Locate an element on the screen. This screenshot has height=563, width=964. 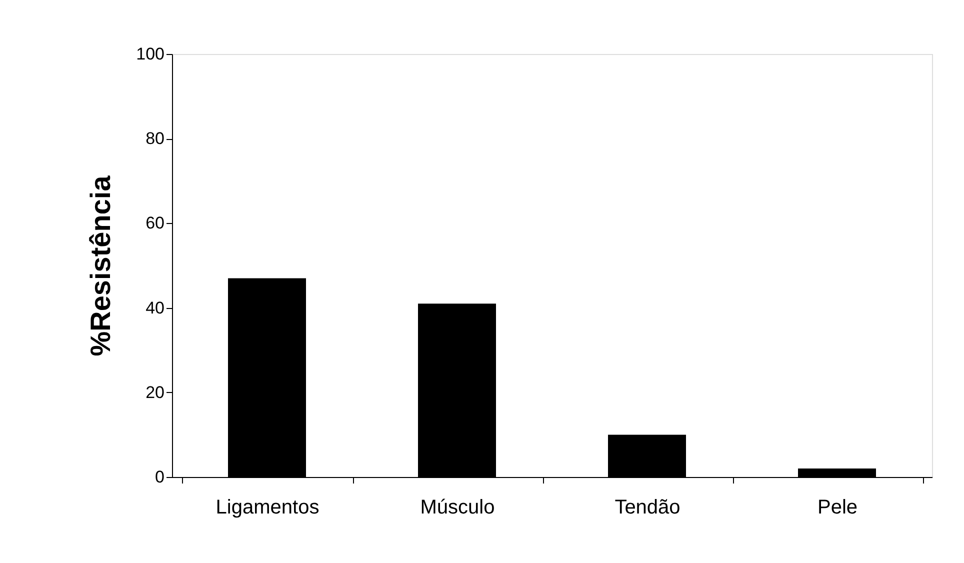
x-tick-label: Músculo is located at coordinates (457, 507).